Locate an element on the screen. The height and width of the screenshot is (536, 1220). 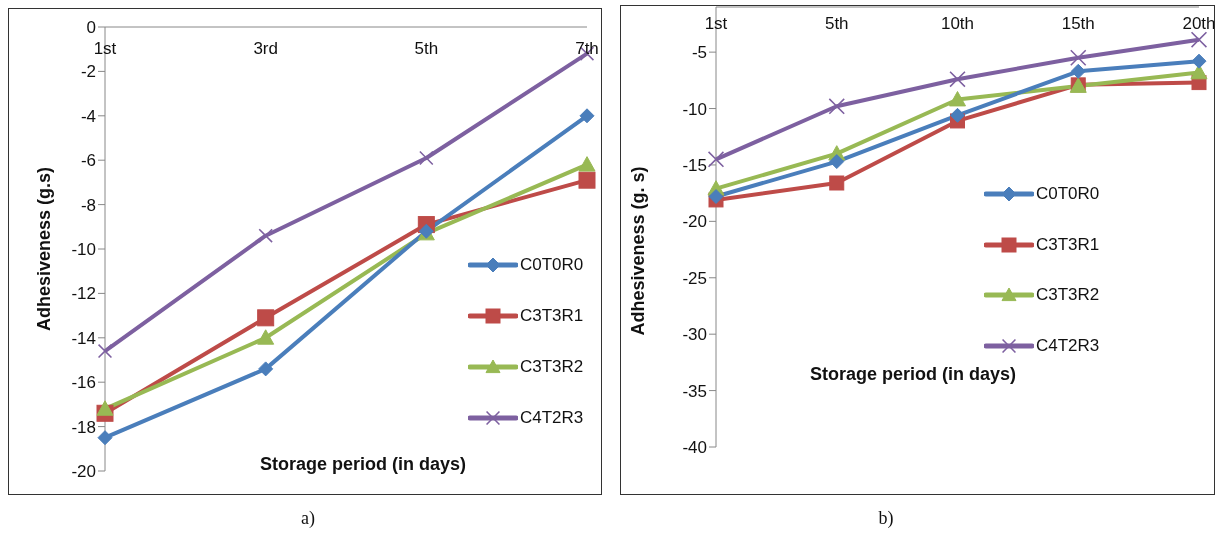
text: a) is located at coordinates (308, 518).